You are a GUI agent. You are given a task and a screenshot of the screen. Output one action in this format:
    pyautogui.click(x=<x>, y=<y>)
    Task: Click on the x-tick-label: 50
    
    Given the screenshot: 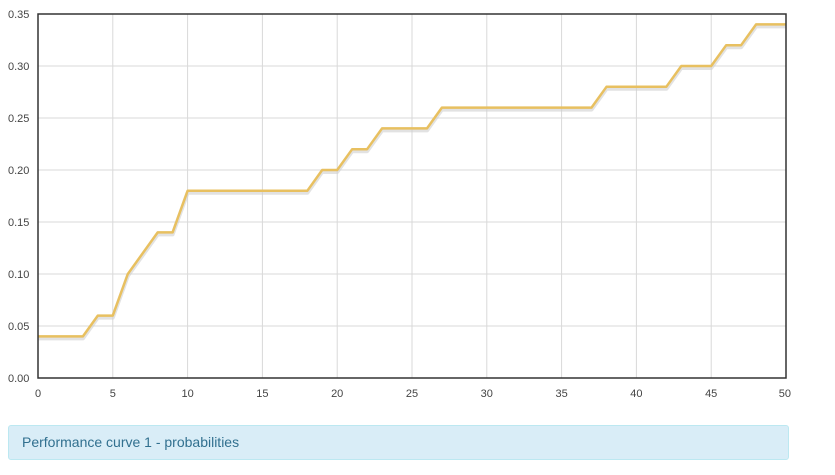 What is the action you would take?
    pyautogui.click(x=785, y=394)
    